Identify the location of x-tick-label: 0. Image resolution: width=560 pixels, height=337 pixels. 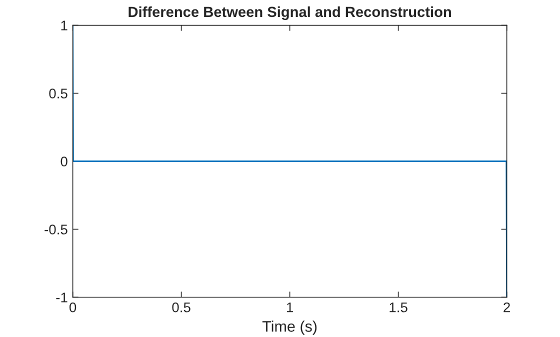
(72, 307).